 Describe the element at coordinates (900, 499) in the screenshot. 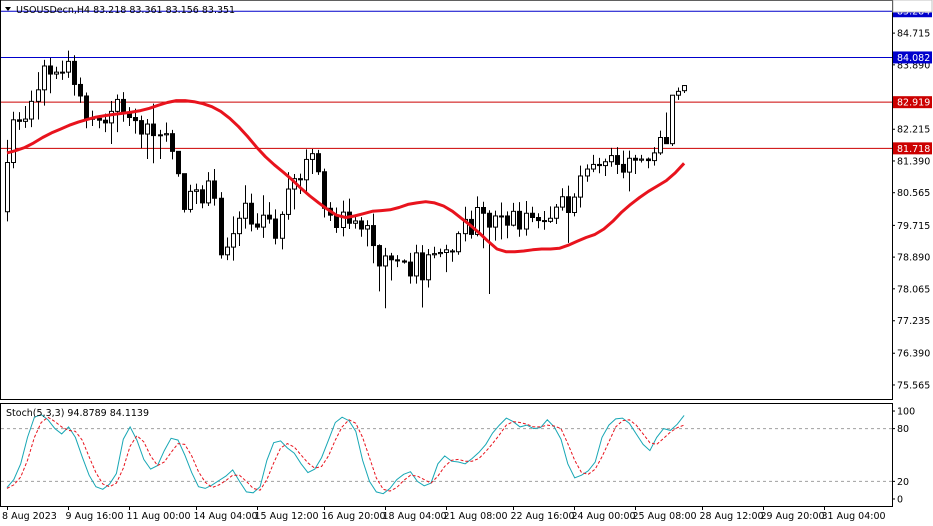

I see `stoch-tick-label: 0` at that location.